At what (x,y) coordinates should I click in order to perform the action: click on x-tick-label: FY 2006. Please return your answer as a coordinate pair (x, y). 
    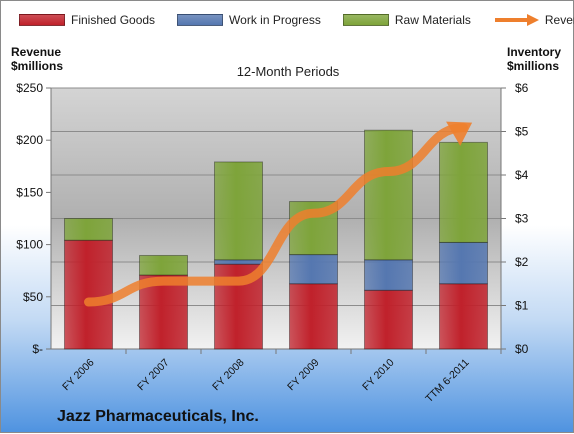
    Looking at the image, I should click on (78, 375).